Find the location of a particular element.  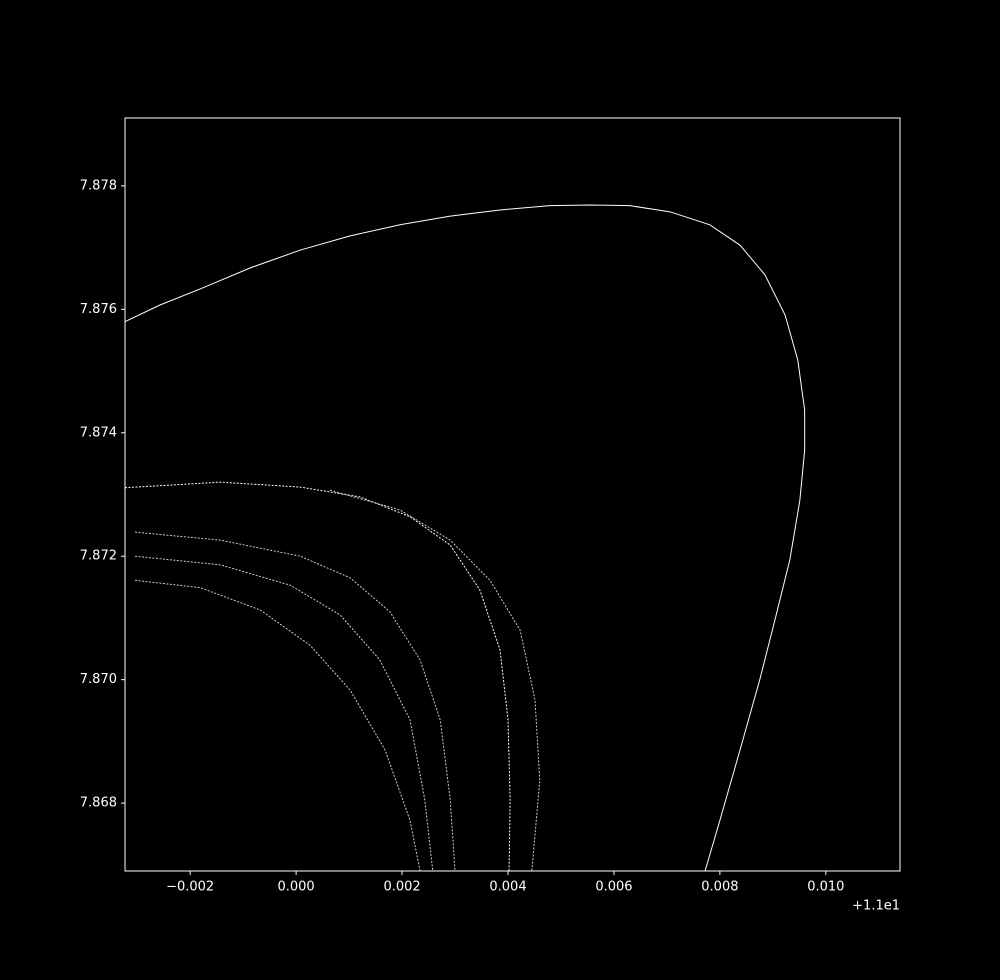

x-offset-label: +1.1e1 is located at coordinates (876, 906).